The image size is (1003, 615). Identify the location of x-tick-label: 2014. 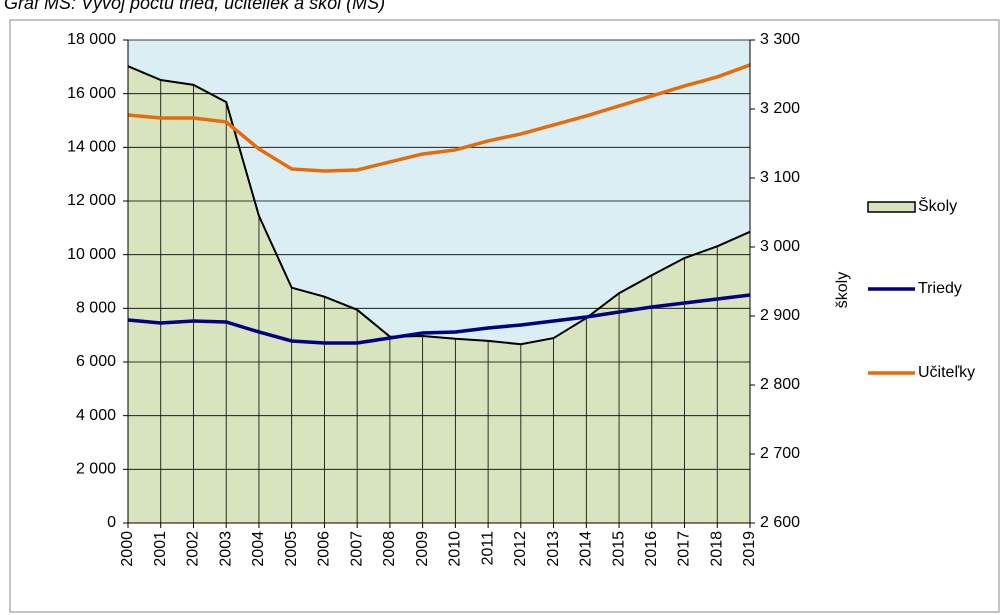
(586, 549).